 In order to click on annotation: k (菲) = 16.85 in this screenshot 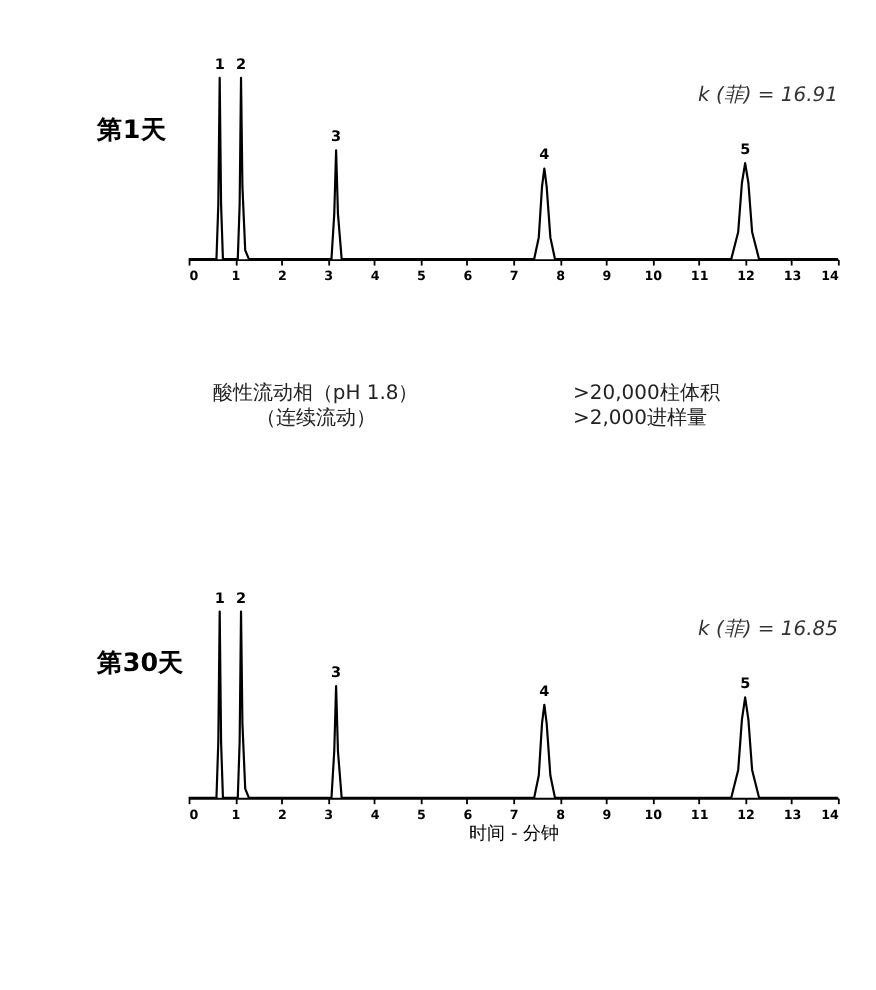, I will do `click(768, 628)`.